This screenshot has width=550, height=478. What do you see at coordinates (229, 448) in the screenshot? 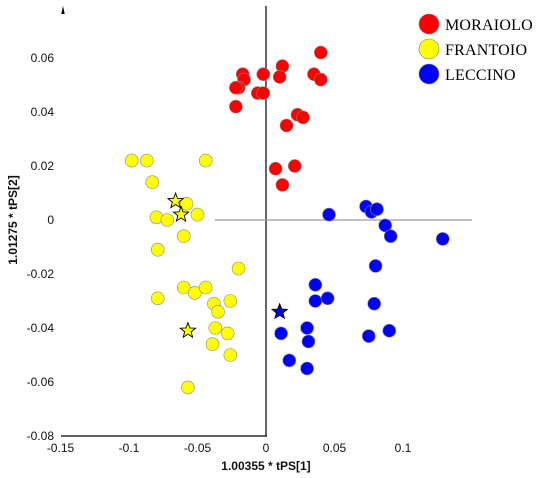
I see `x-tick-labels: -0.15 -0.1 -0.05 0 0.05 0.1` at bounding box center [229, 448].